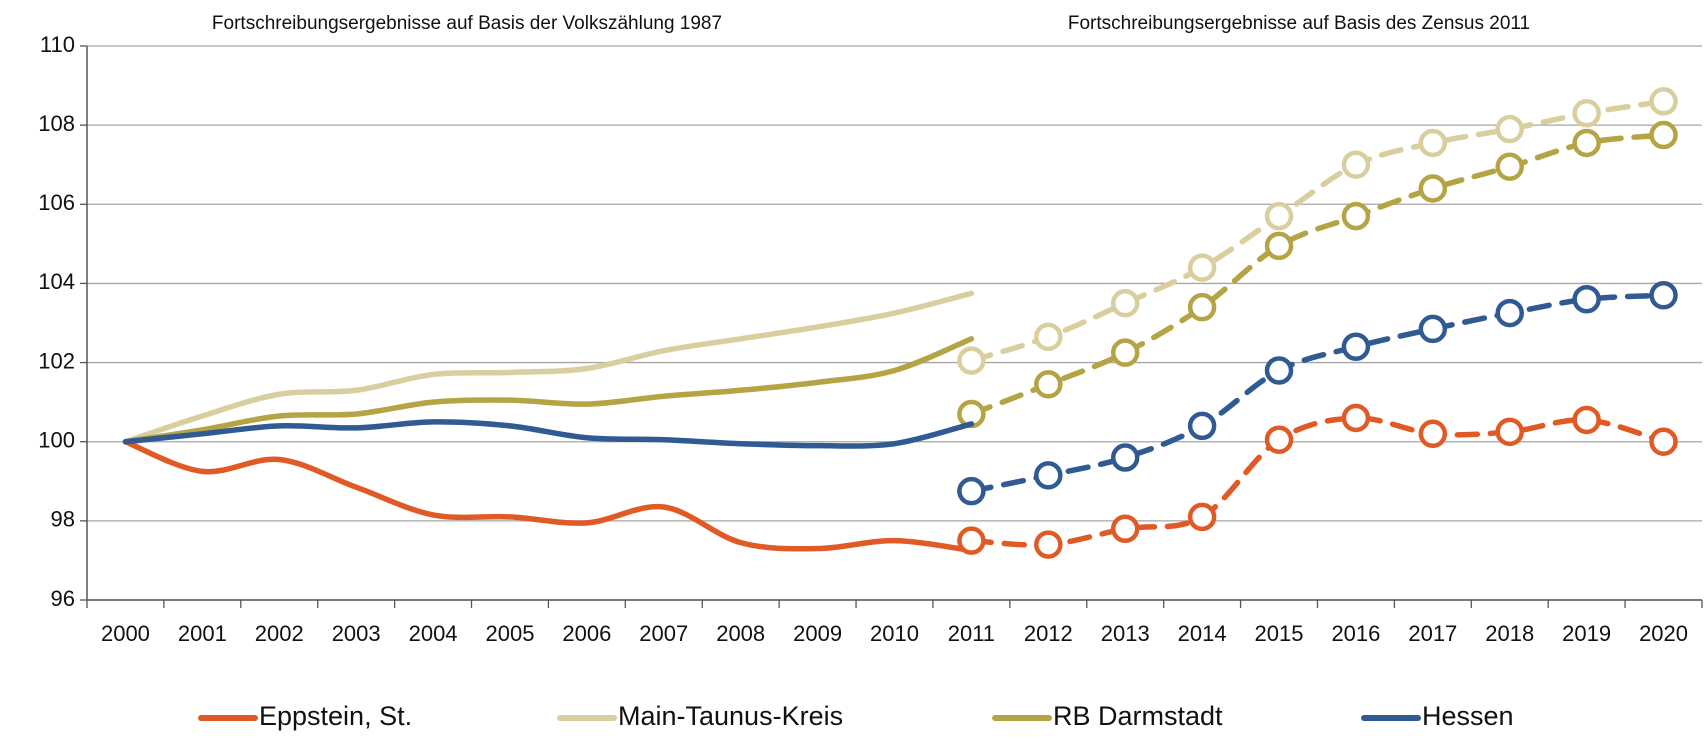 The width and height of the screenshot is (1705, 739). What do you see at coordinates (509, 633) in the screenshot?
I see `x-tick-label: 2005` at bounding box center [509, 633].